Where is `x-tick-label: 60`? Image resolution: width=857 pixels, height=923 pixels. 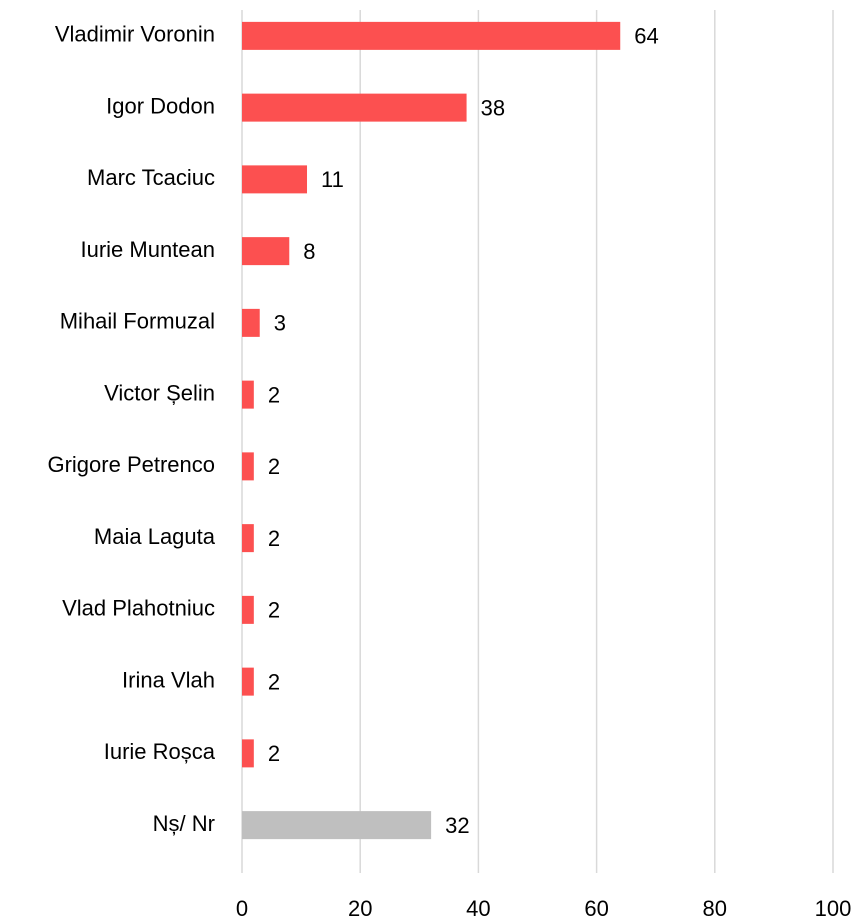 x-tick-label: 60 is located at coordinates (596, 908).